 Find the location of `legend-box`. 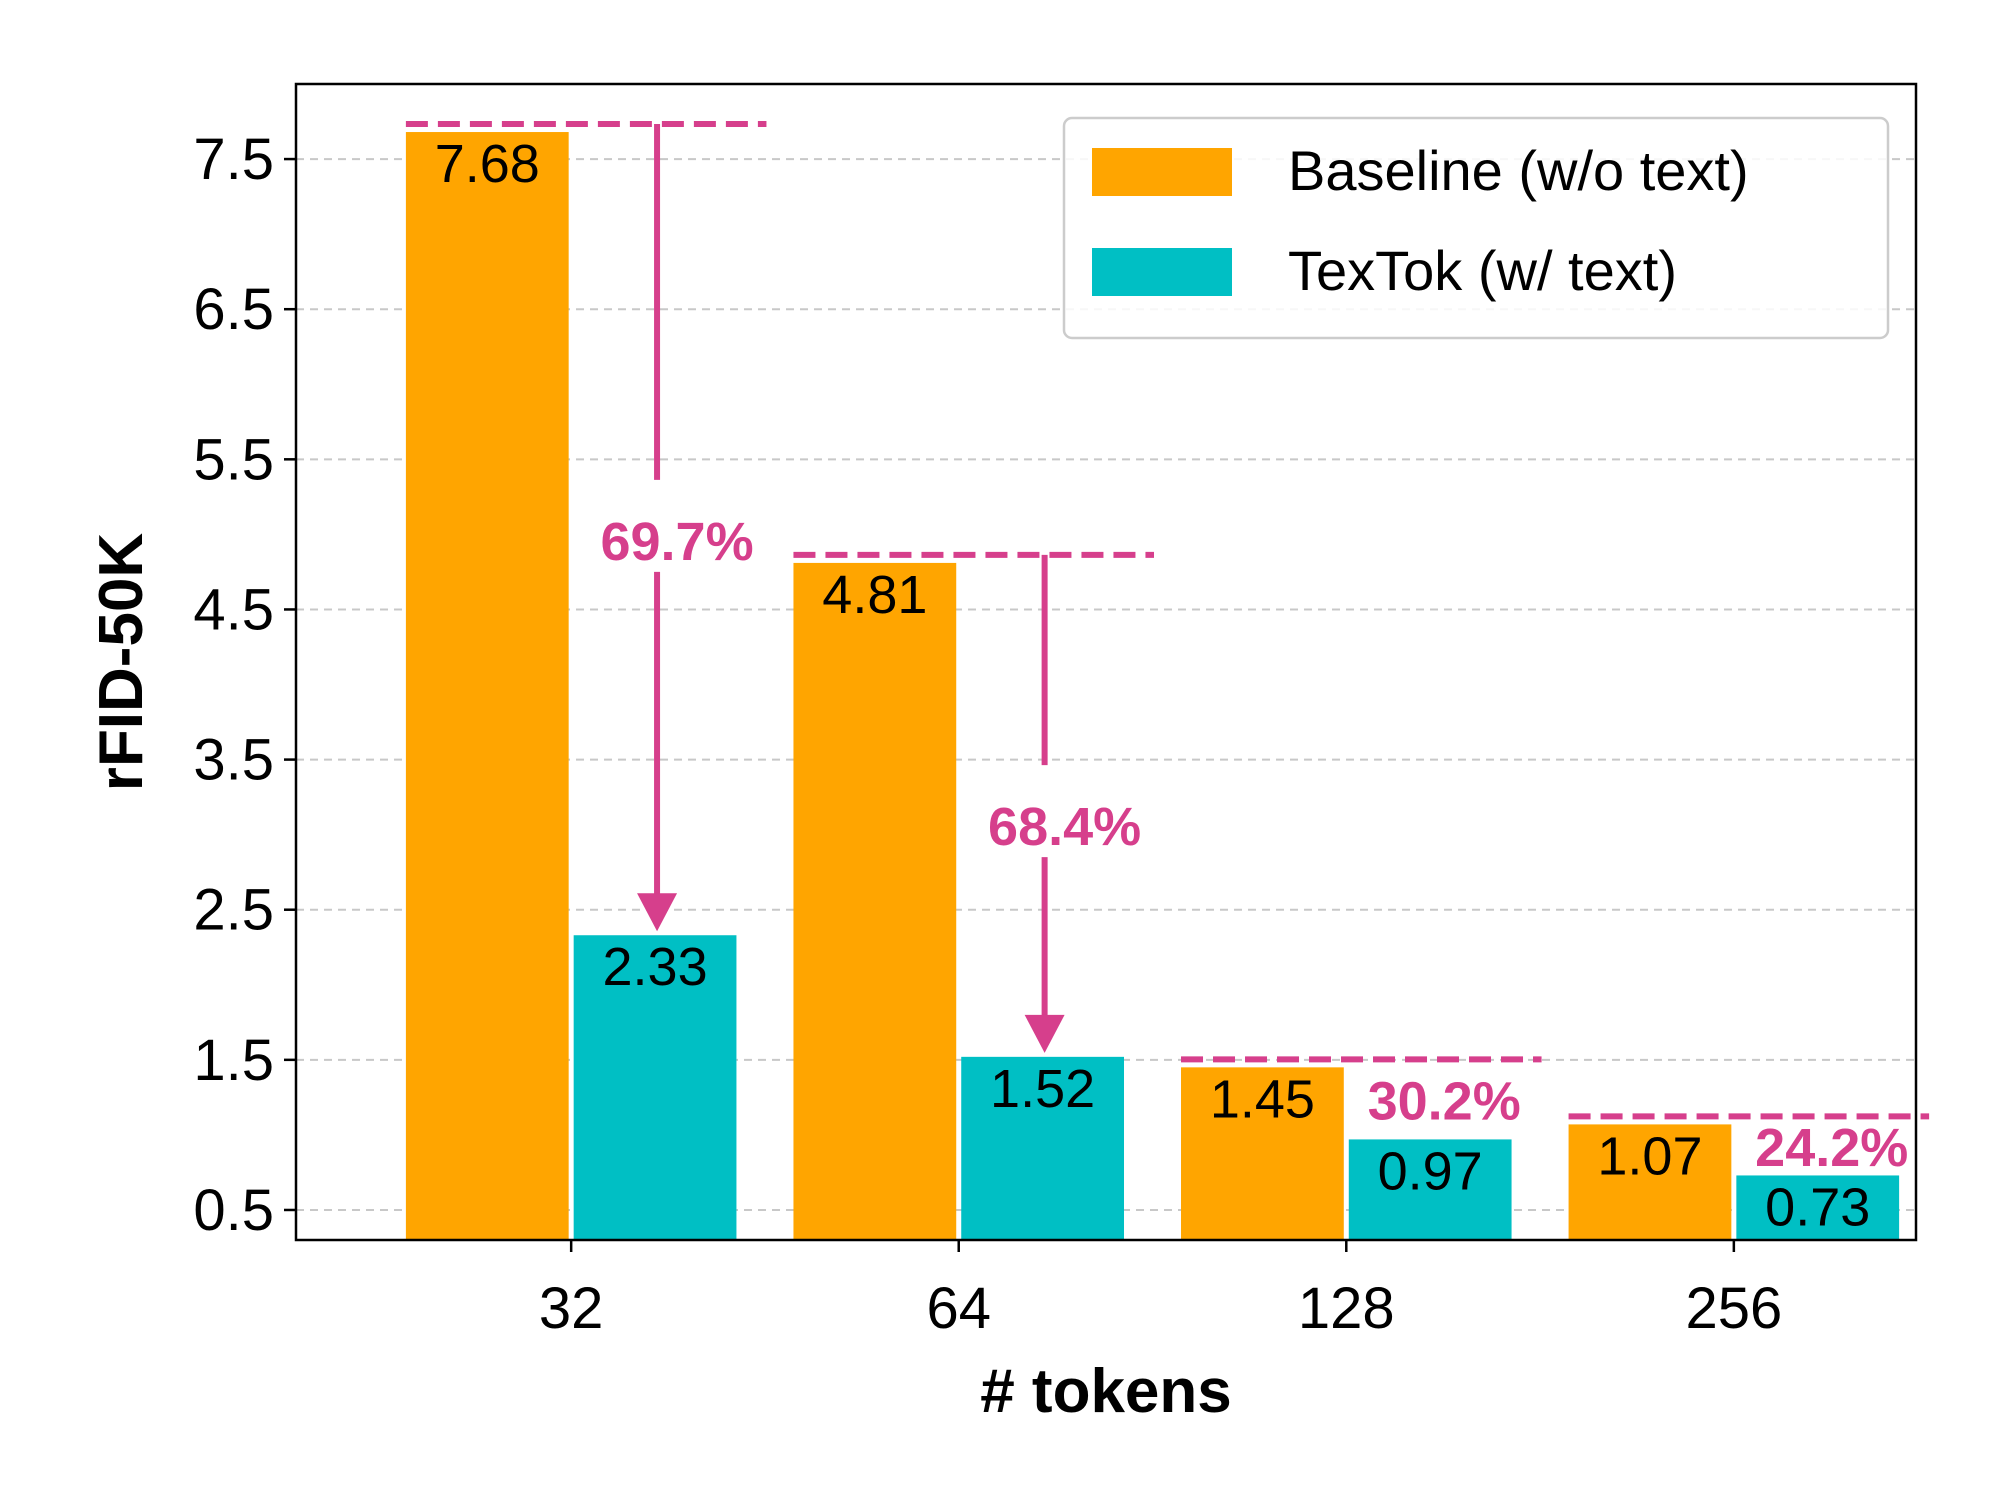

legend-box is located at coordinates (1476, 228).